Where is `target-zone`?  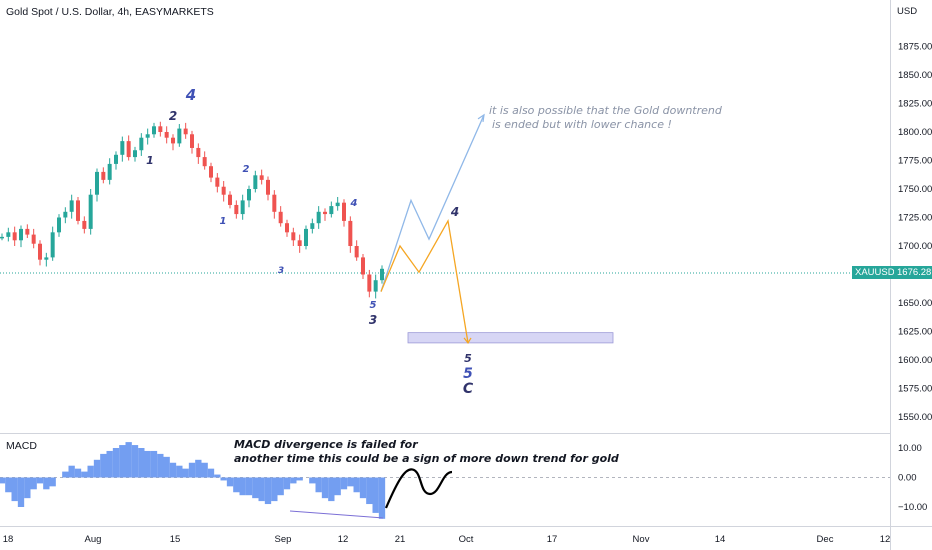
target-zone is located at coordinates (510, 338).